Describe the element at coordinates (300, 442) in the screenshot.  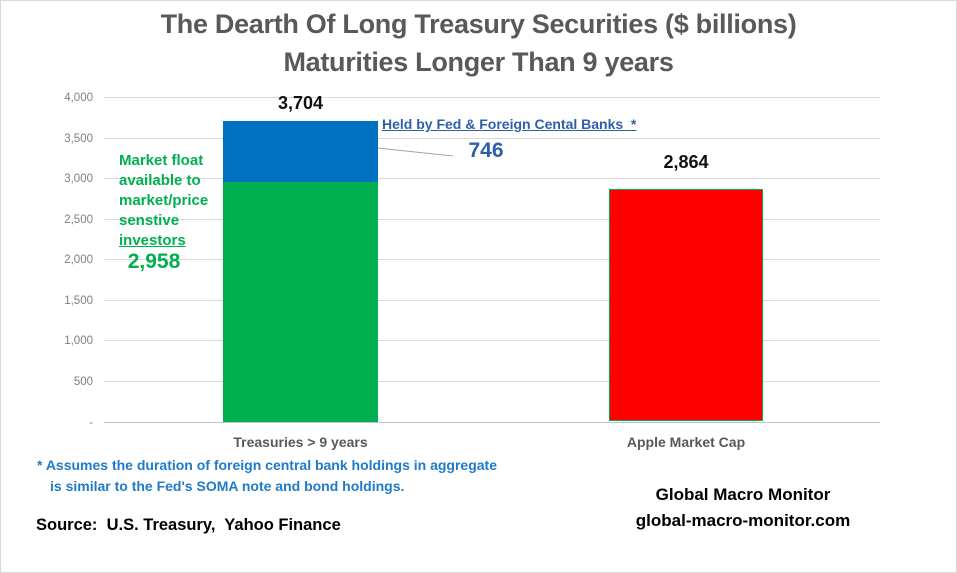
I see `category-label-treasuries: Treasuries > 9 years` at that location.